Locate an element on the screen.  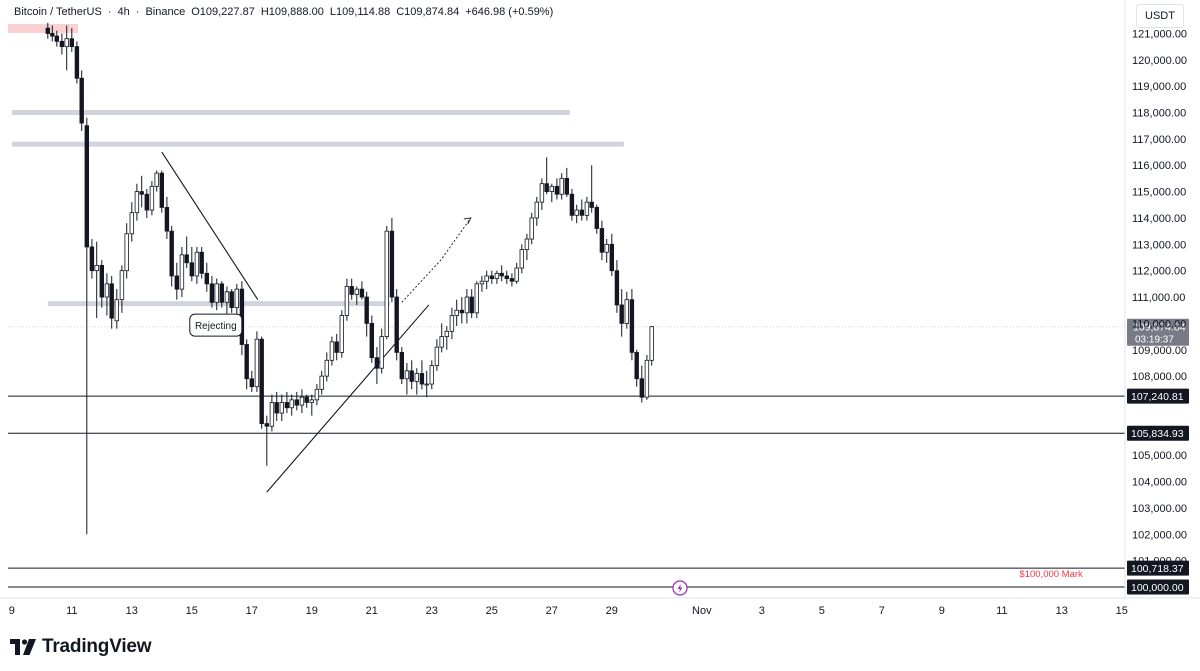
supply-highlight is located at coordinates (43, 28).